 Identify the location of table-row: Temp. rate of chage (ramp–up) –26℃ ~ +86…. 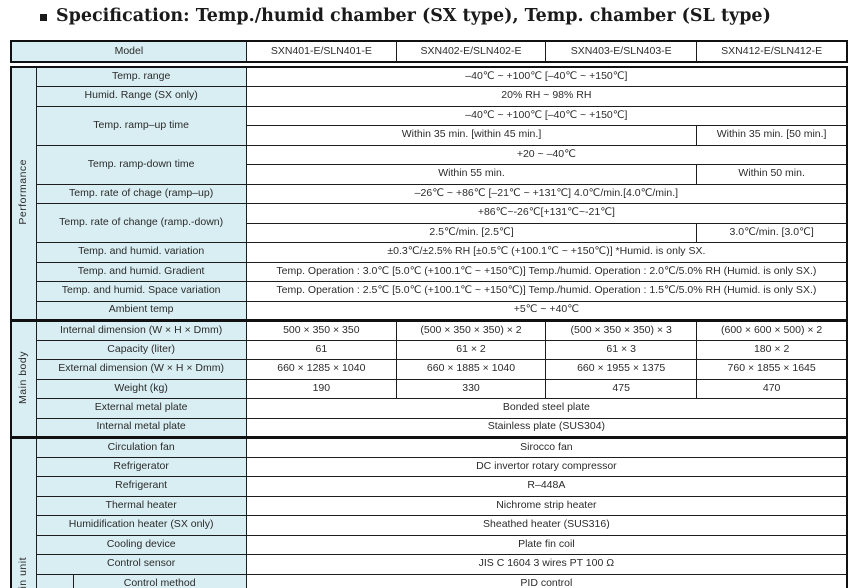
(429, 193).